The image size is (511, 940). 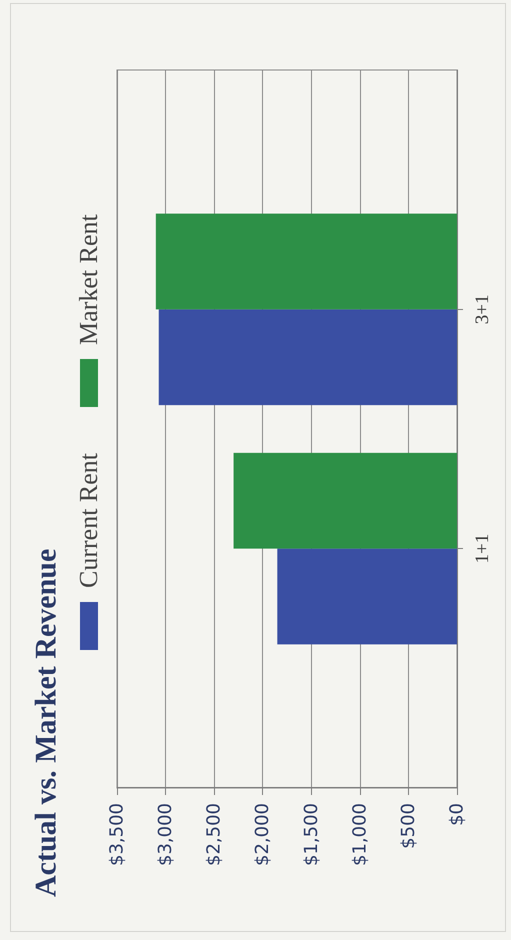 I want to click on x-tick-label: $500, so click(x=408, y=826).